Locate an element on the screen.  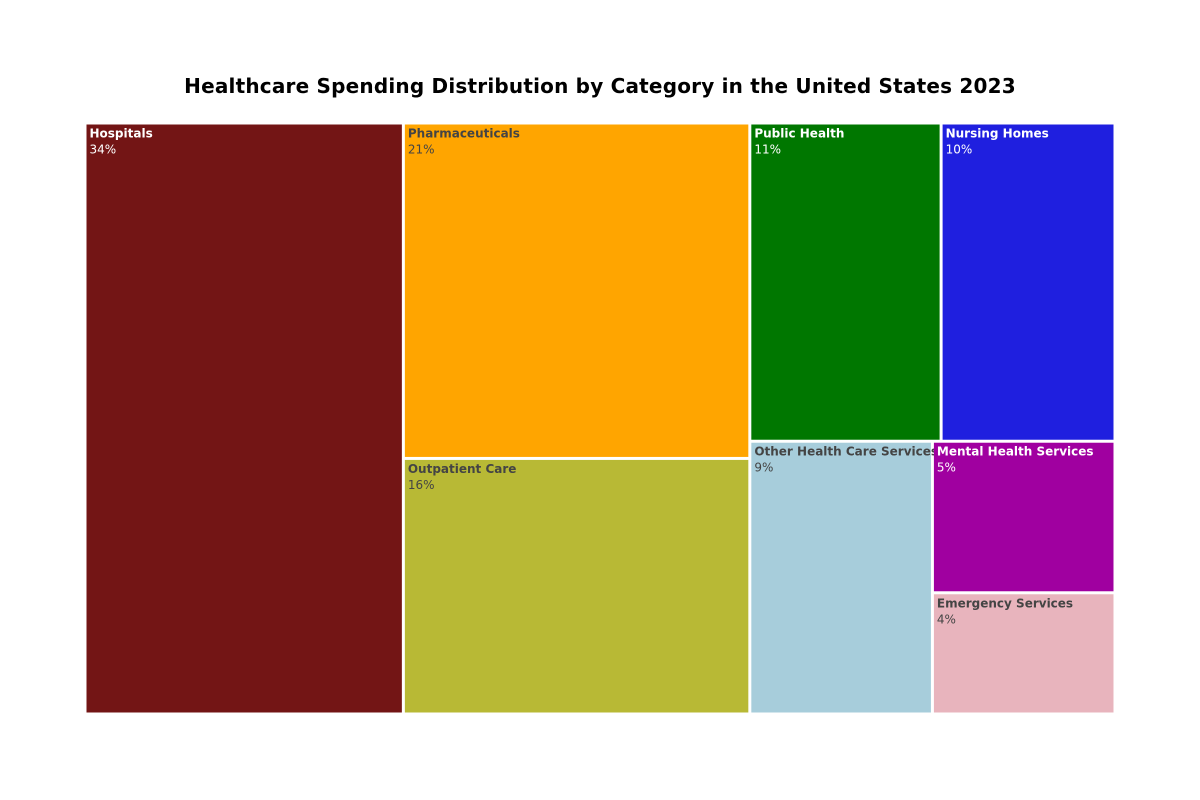
tile-outpatient-care: Outpatient Care 16% is located at coordinates (576, 586).